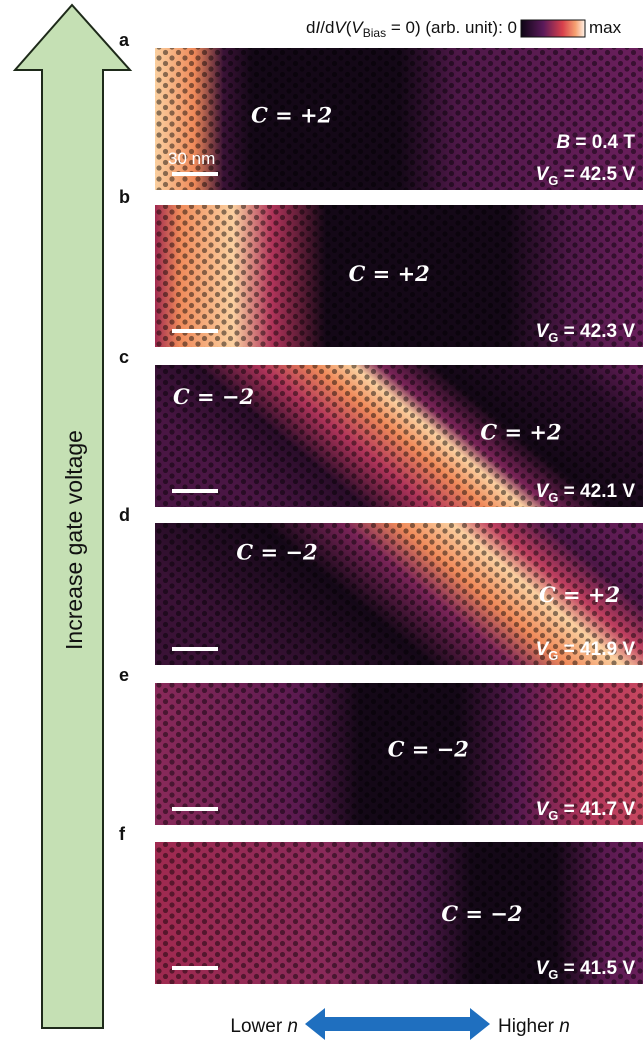 This screenshot has width=643, height=1047. I want to click on panel-letter: a, so click(124, 40).